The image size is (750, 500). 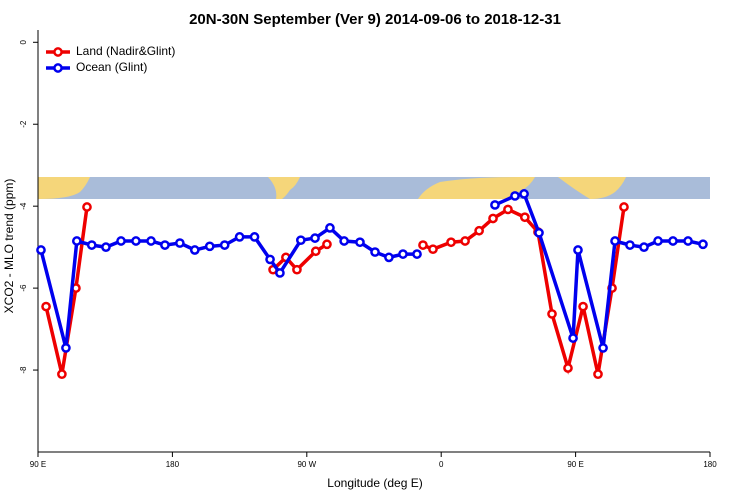 I want to click on legend-label: Land (Nadir&Glint), so click(x=125, y=51).